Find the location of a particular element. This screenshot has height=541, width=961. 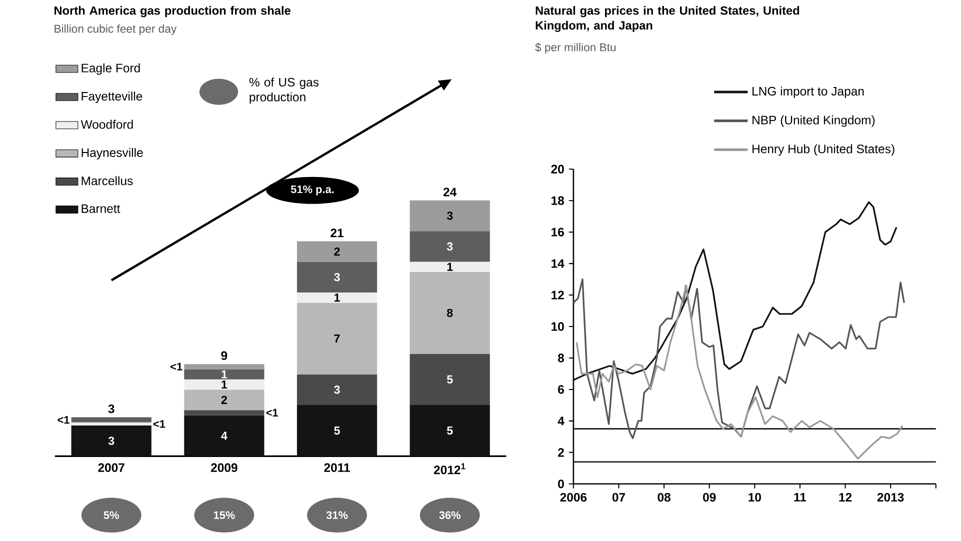

y-tick-label: 4 is located at coordinates (561, 421).